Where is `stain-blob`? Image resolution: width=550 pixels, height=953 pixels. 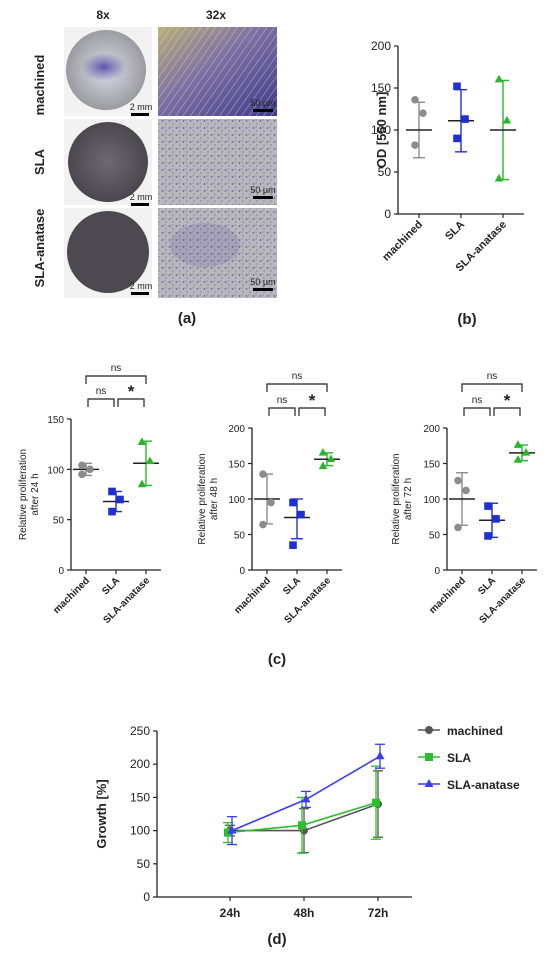 stain-blob is located at coordinates (104, 67).